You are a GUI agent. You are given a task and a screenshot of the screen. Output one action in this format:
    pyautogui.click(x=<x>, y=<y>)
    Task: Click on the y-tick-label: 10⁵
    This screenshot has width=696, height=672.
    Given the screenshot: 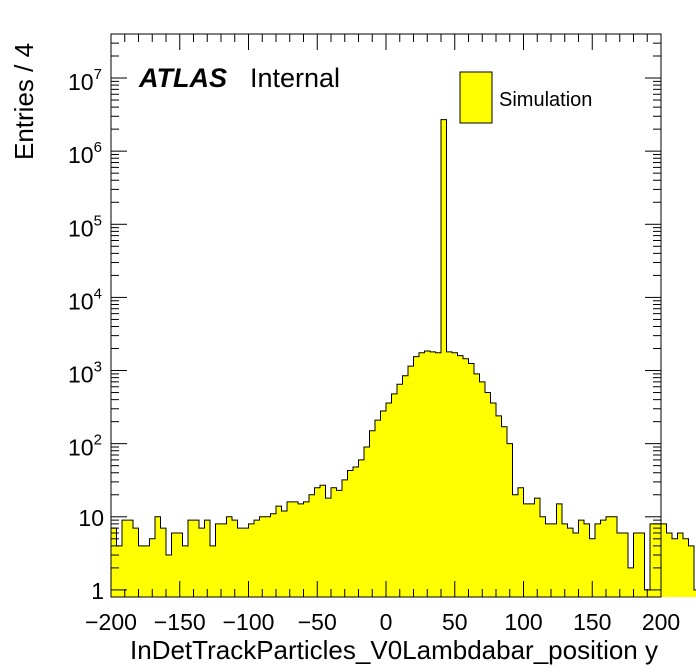 What is the action you would take?
    pyautogui.click(x=85, y=226)
    